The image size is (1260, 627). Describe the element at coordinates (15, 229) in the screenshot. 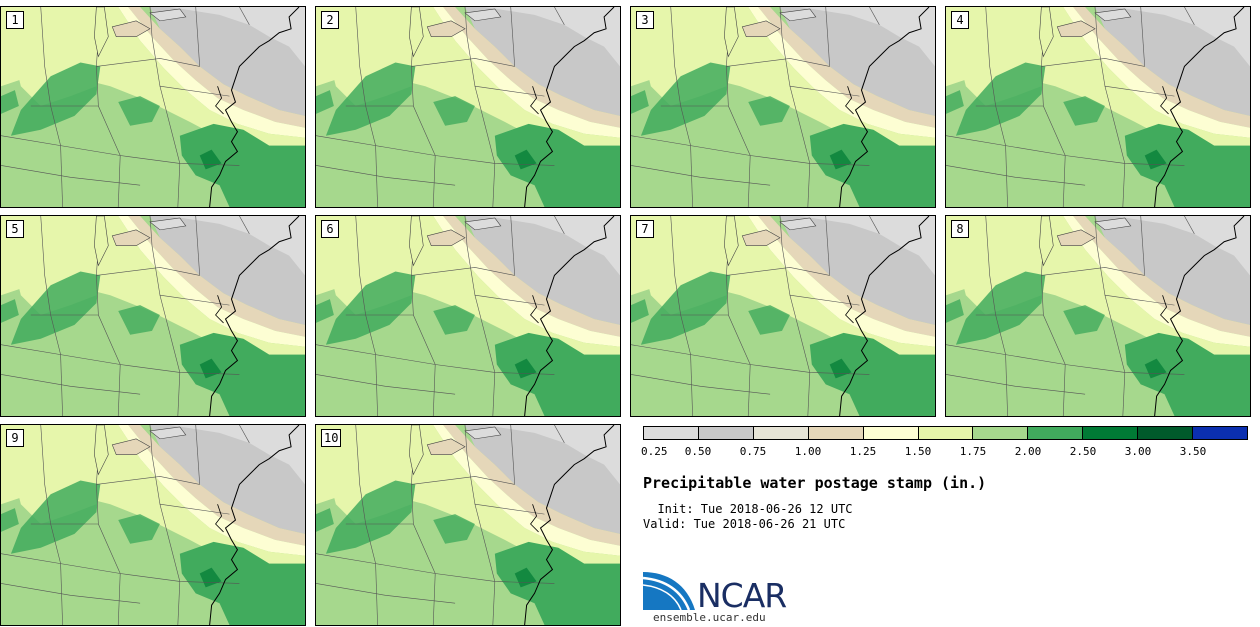

I see `member-label-5: 5` at that location.